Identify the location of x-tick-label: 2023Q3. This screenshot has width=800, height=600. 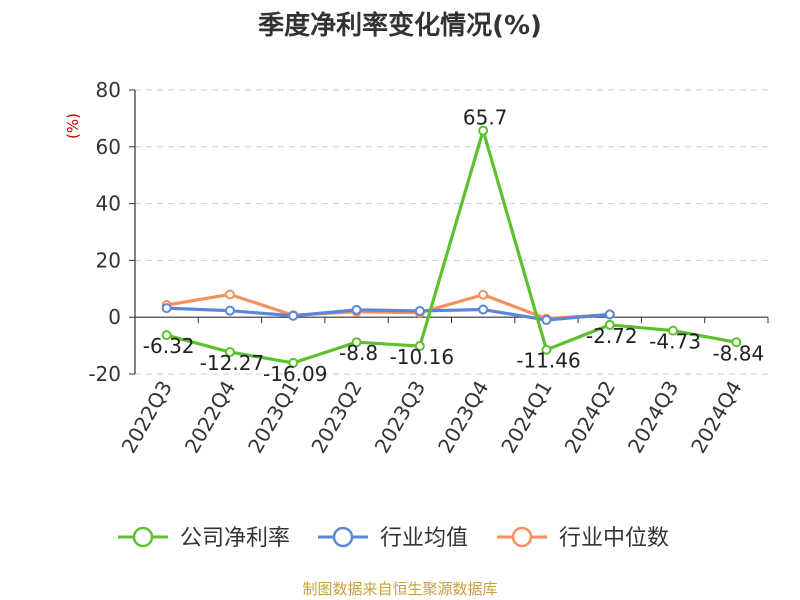
(400, 417).